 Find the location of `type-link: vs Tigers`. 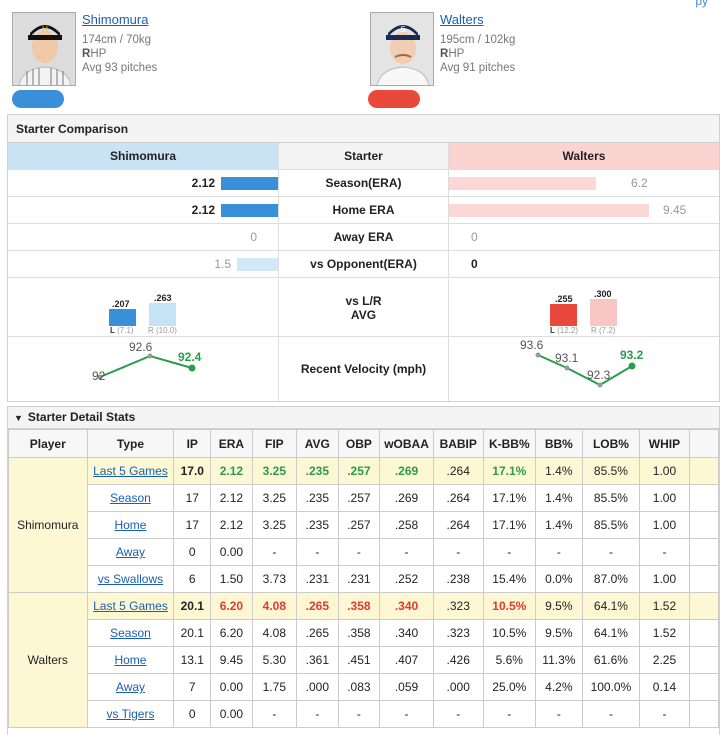

type-link: vs Tigers is located at coordinates (130, 714).